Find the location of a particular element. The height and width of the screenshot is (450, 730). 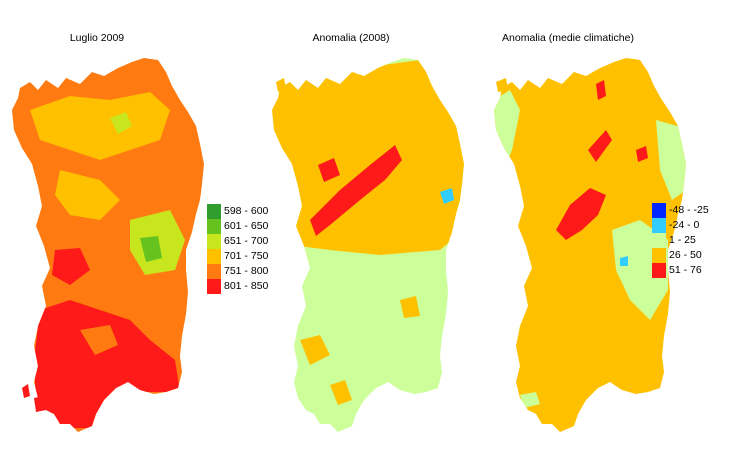

legend-item: 801 - 850 is located at coordinates (247, 286).